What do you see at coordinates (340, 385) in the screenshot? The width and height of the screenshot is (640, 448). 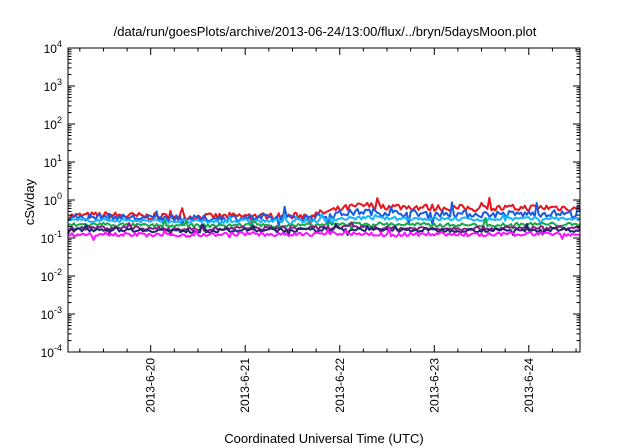 I see `x-tick-label: 2013-6-22` at bounding box center [340, 385].